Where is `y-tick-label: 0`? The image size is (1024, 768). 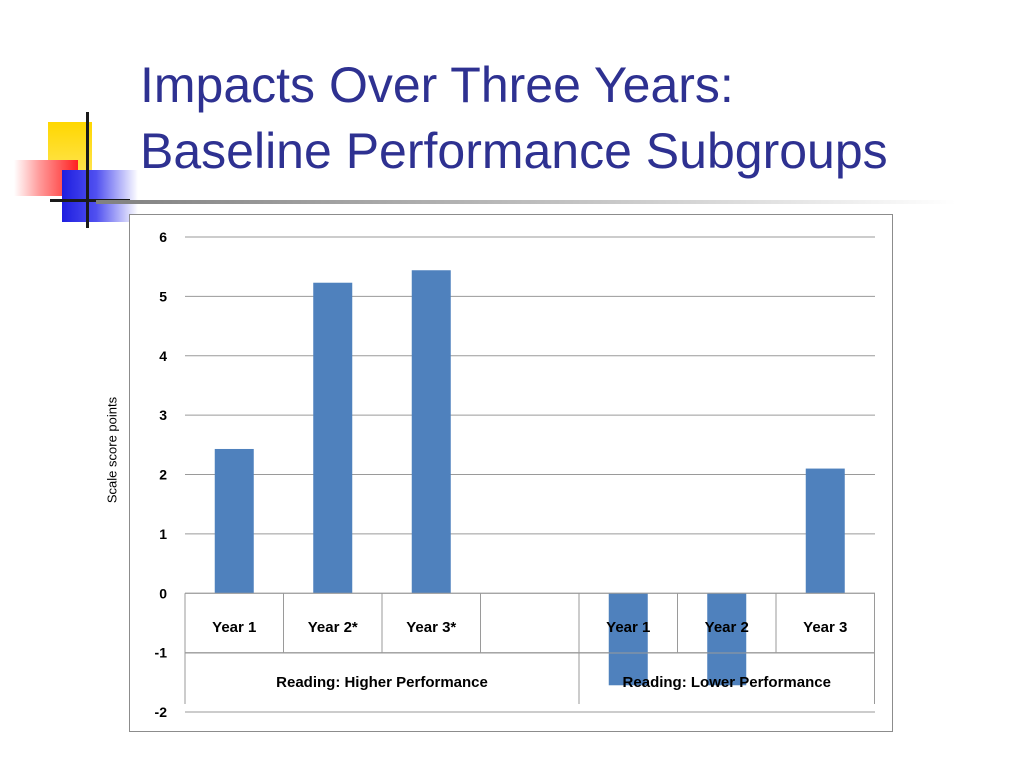 y-tick-label: 0 is located at coordinates (163, 593).